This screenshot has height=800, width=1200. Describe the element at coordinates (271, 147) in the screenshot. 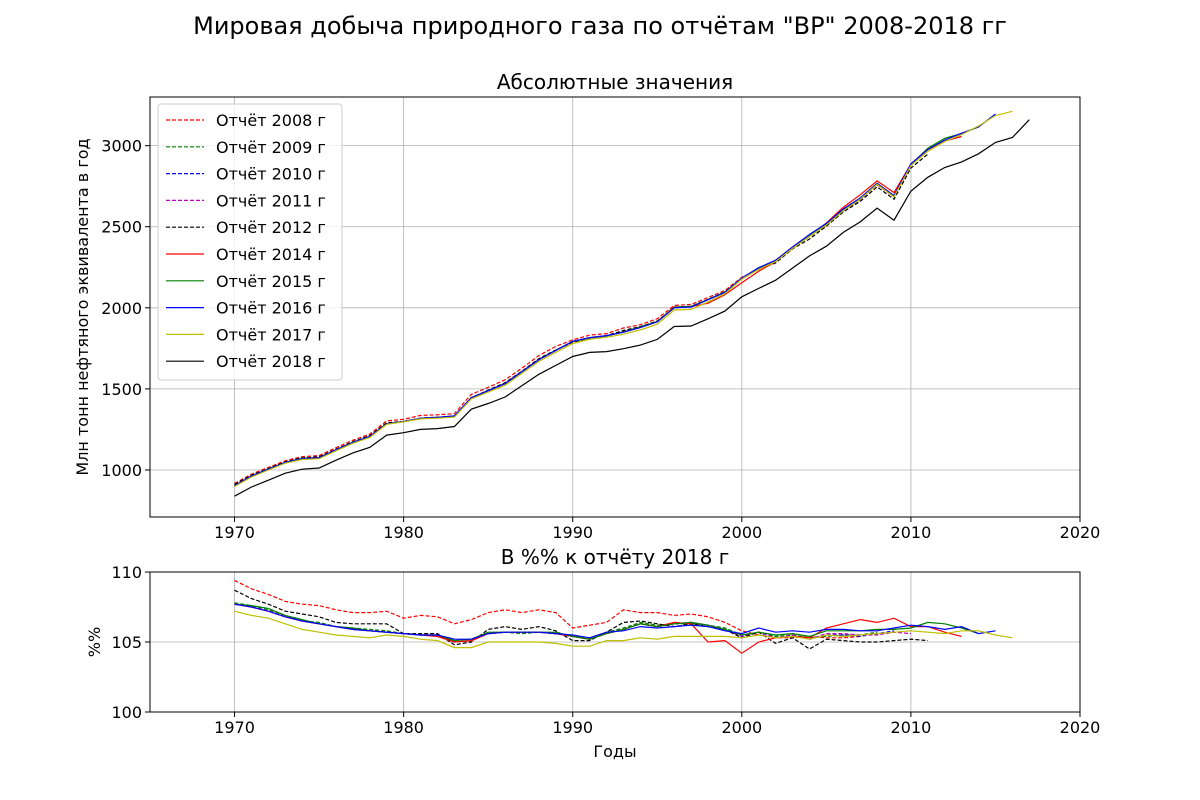

I see `legend-label-отчёт-2009-г: Отчёт 2009 г` at that location.